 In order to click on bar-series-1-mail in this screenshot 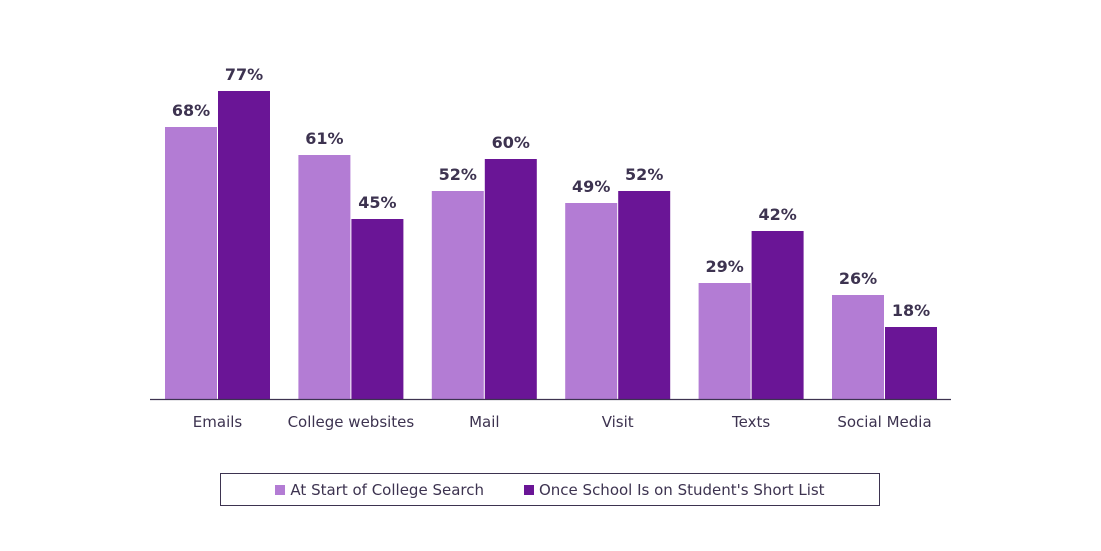, I will do `click(510, 279)`.